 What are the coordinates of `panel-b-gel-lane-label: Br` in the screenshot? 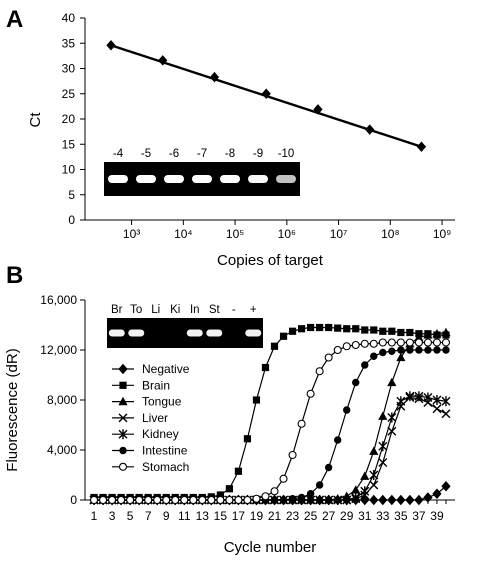 It's located at (117, 310).